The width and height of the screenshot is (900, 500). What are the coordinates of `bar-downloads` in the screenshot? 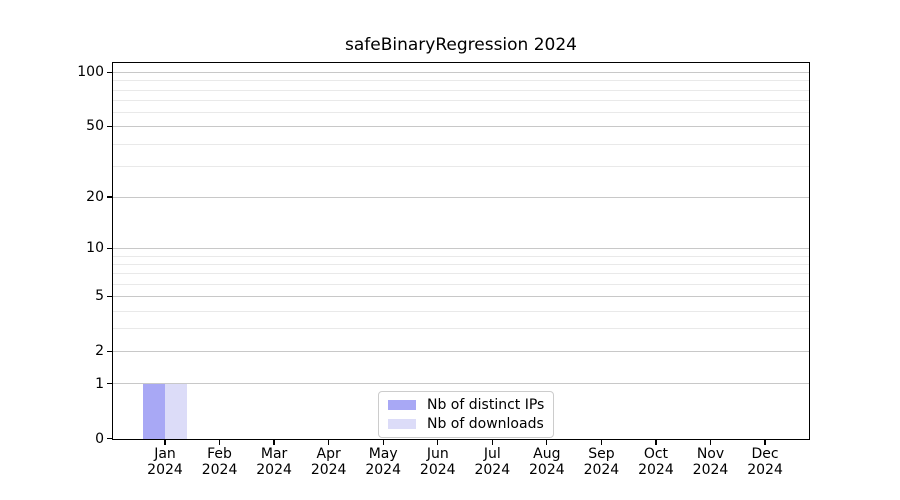 It's located at (175, 411).